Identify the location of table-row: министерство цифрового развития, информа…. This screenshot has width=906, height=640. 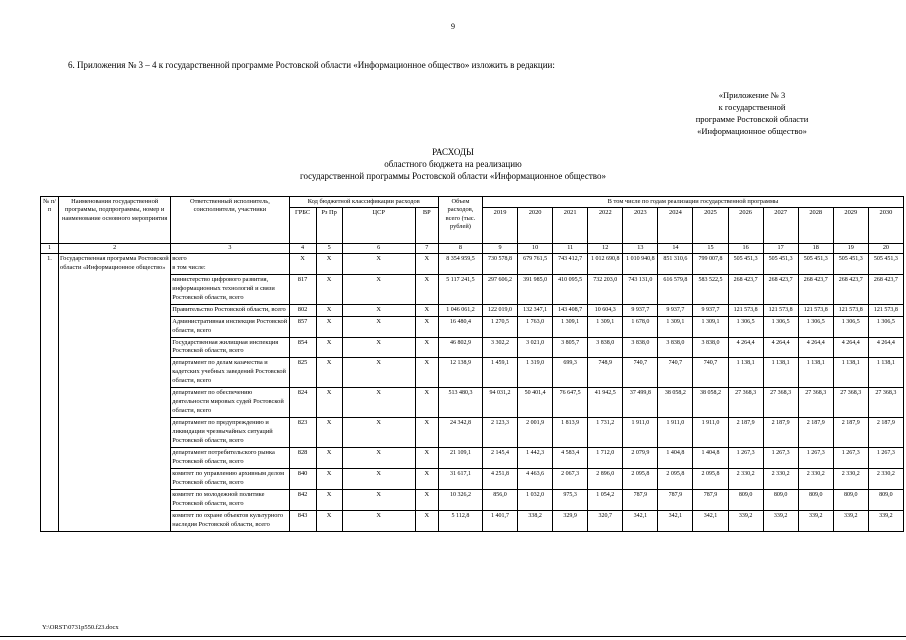
(473, 289).